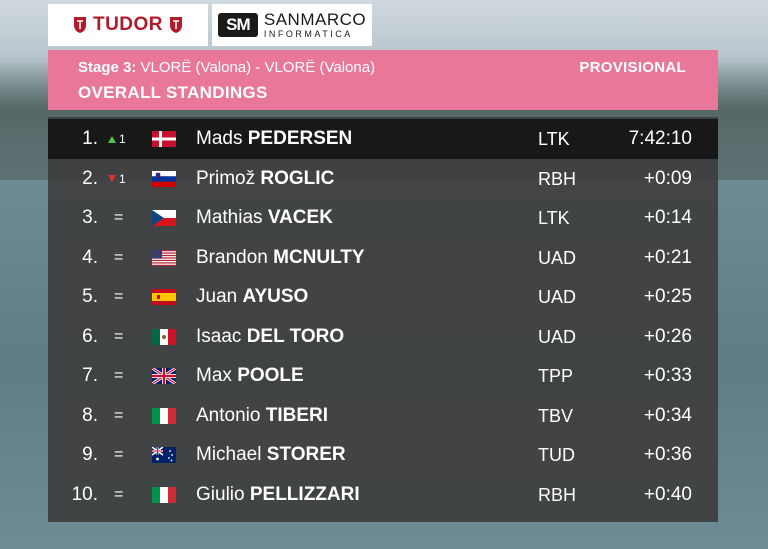  I want to click on rank: 7., so click(90, 375).